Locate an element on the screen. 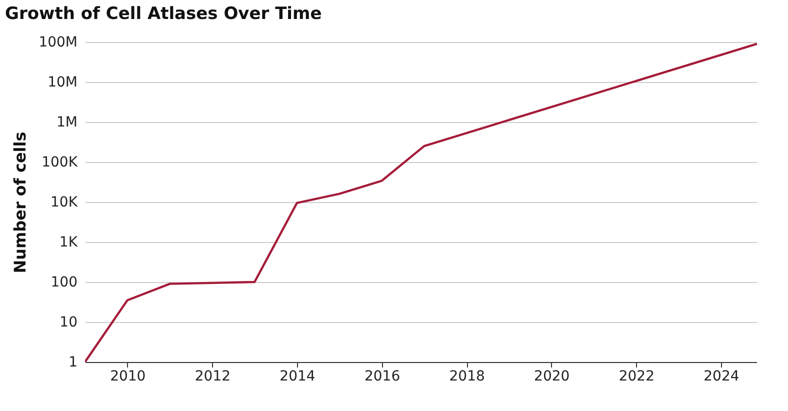 This screenshot has width=788, height=411. y-tick-label: 100M is located at coordinates (58, 42).